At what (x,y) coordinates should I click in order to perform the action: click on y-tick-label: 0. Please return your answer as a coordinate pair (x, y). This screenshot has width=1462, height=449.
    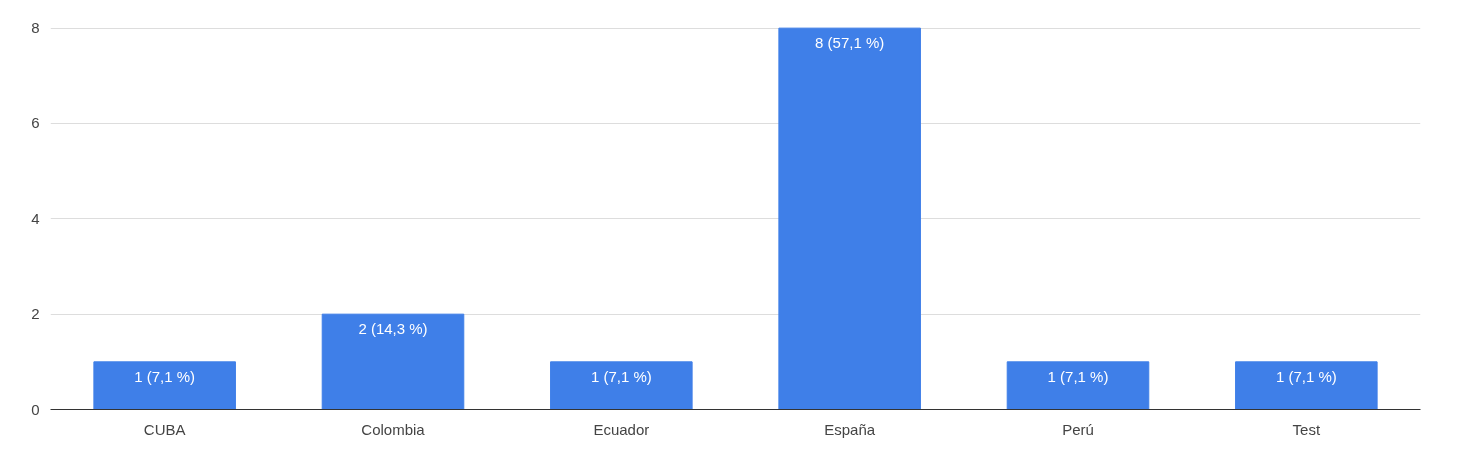
    Looking at the image, I should click on (35, 409).